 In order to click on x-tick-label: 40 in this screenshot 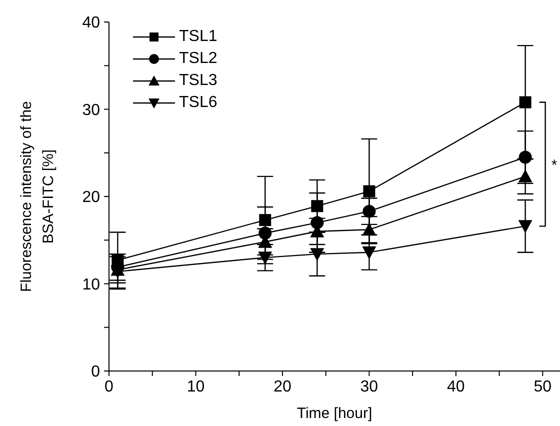, I will do `click(456, 387)`.